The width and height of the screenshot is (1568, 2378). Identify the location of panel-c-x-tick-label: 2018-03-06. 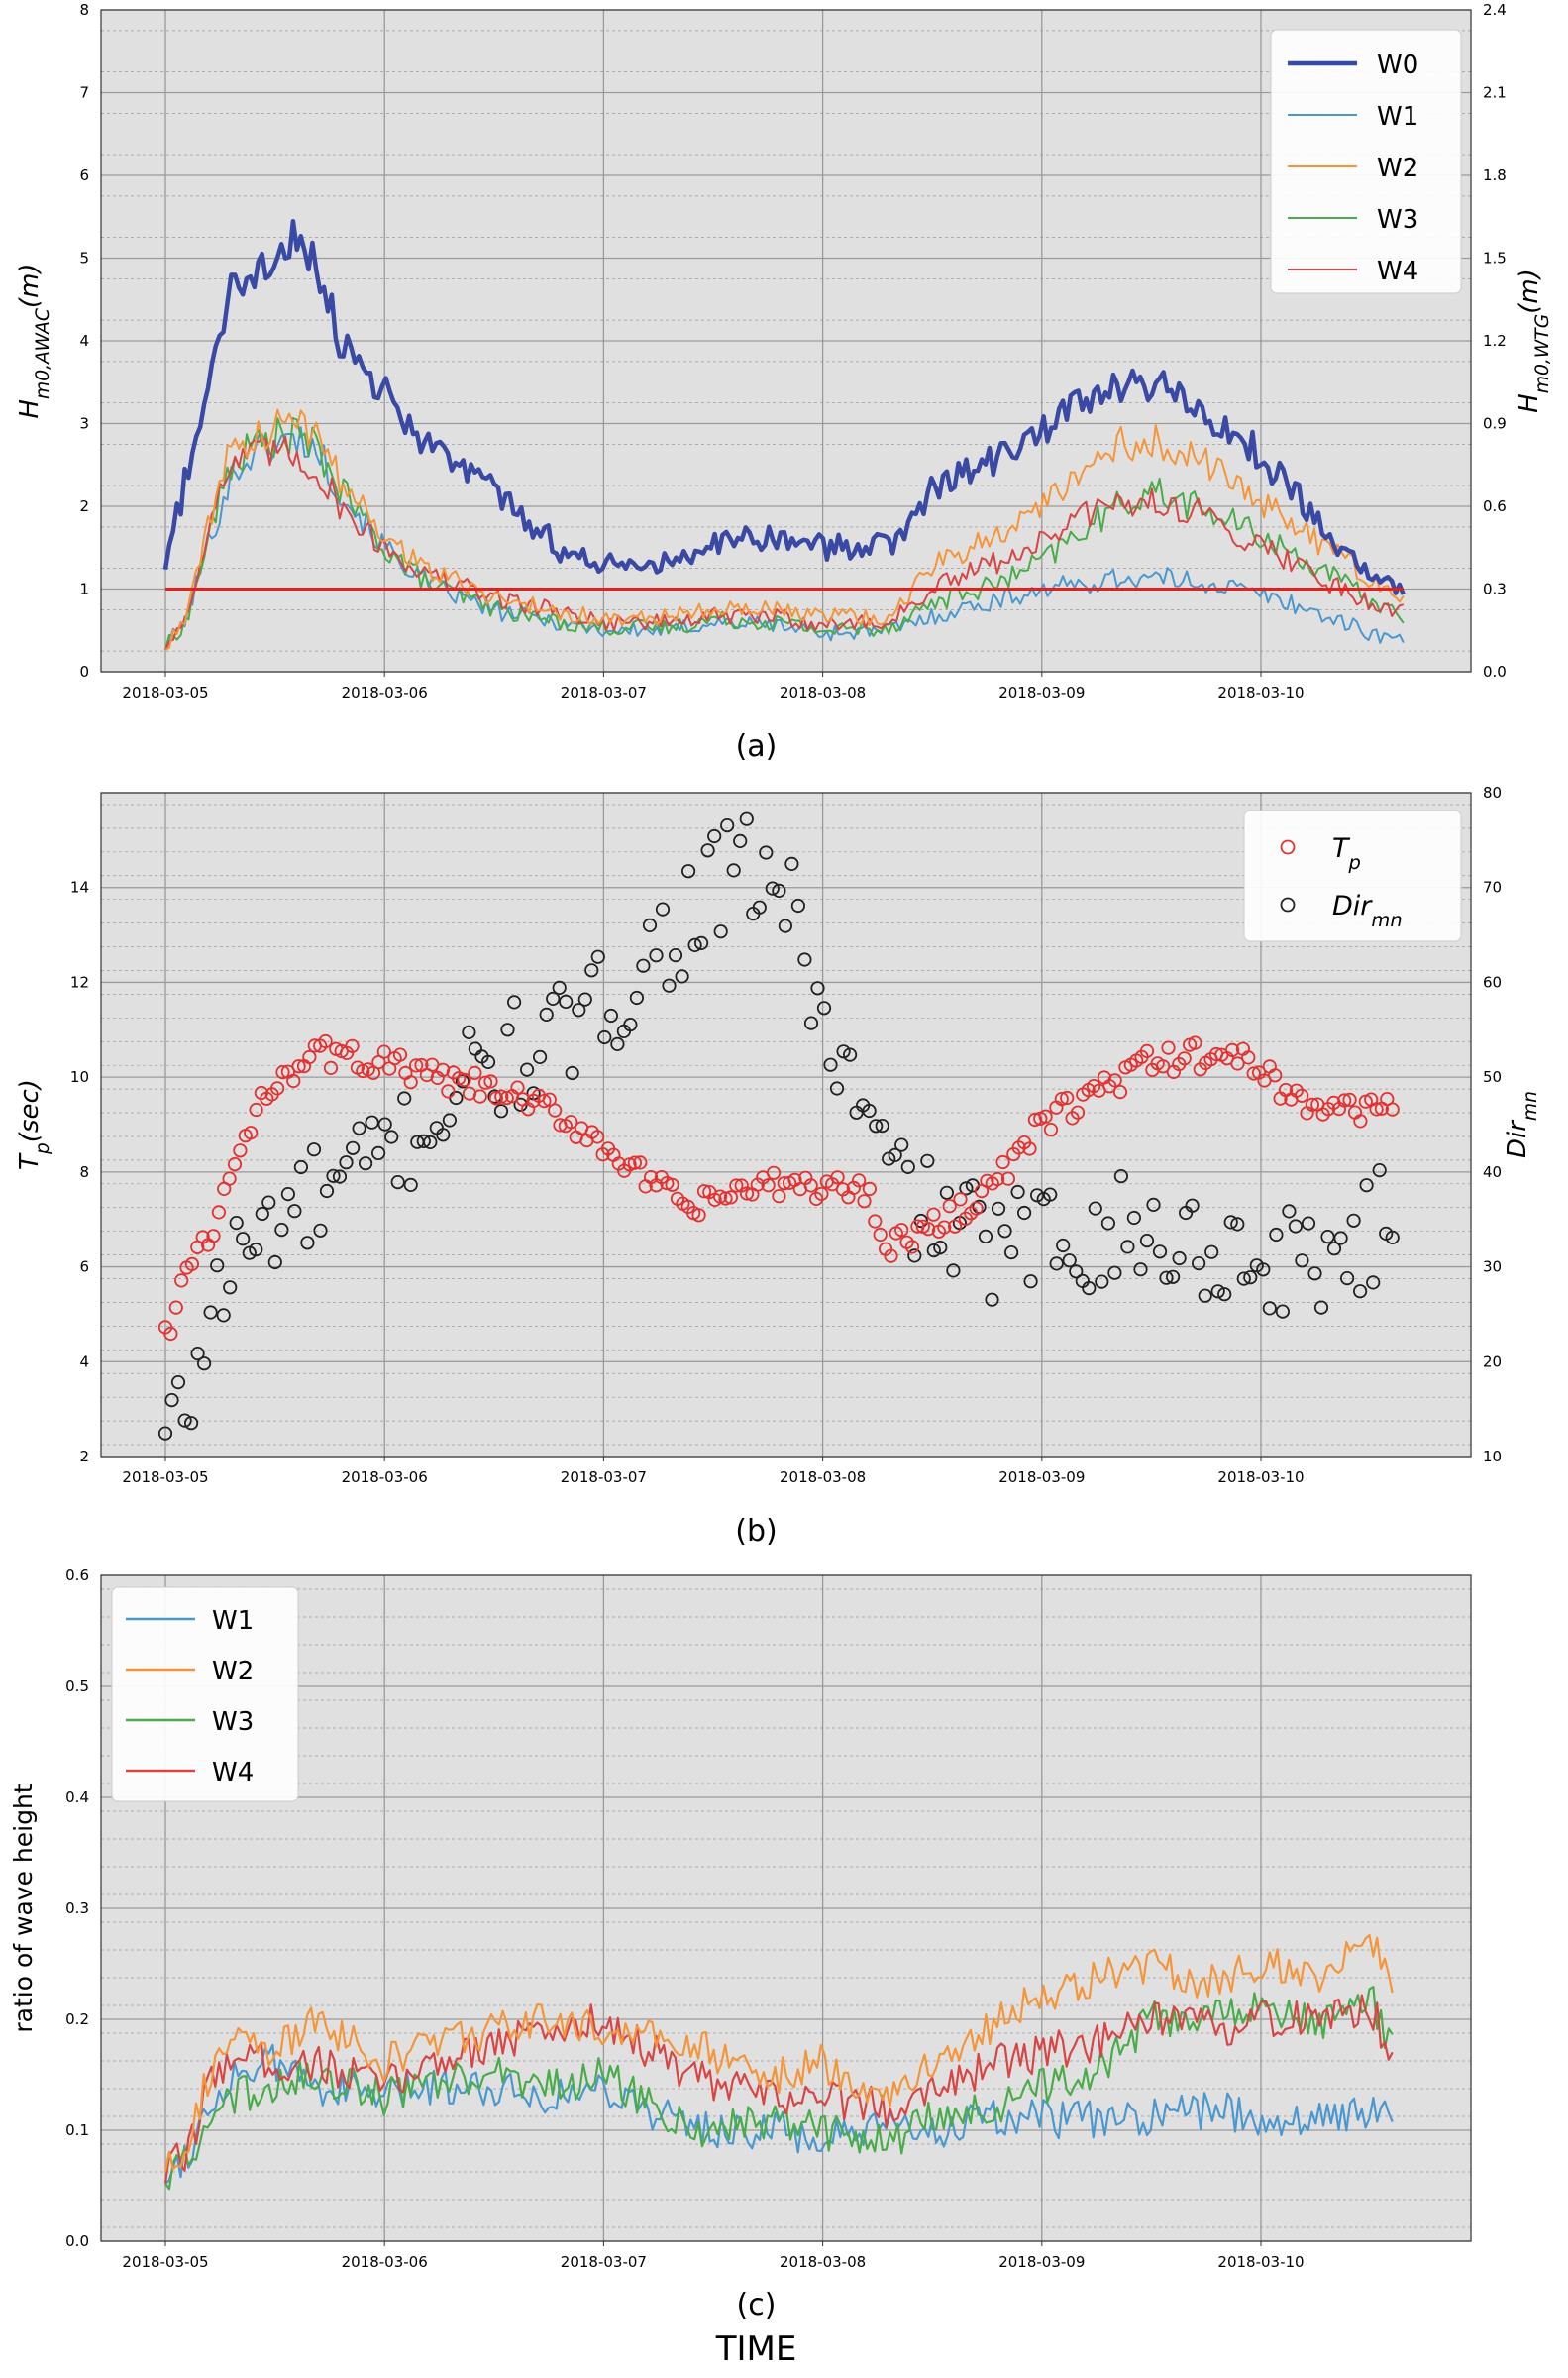
(385, 2262).